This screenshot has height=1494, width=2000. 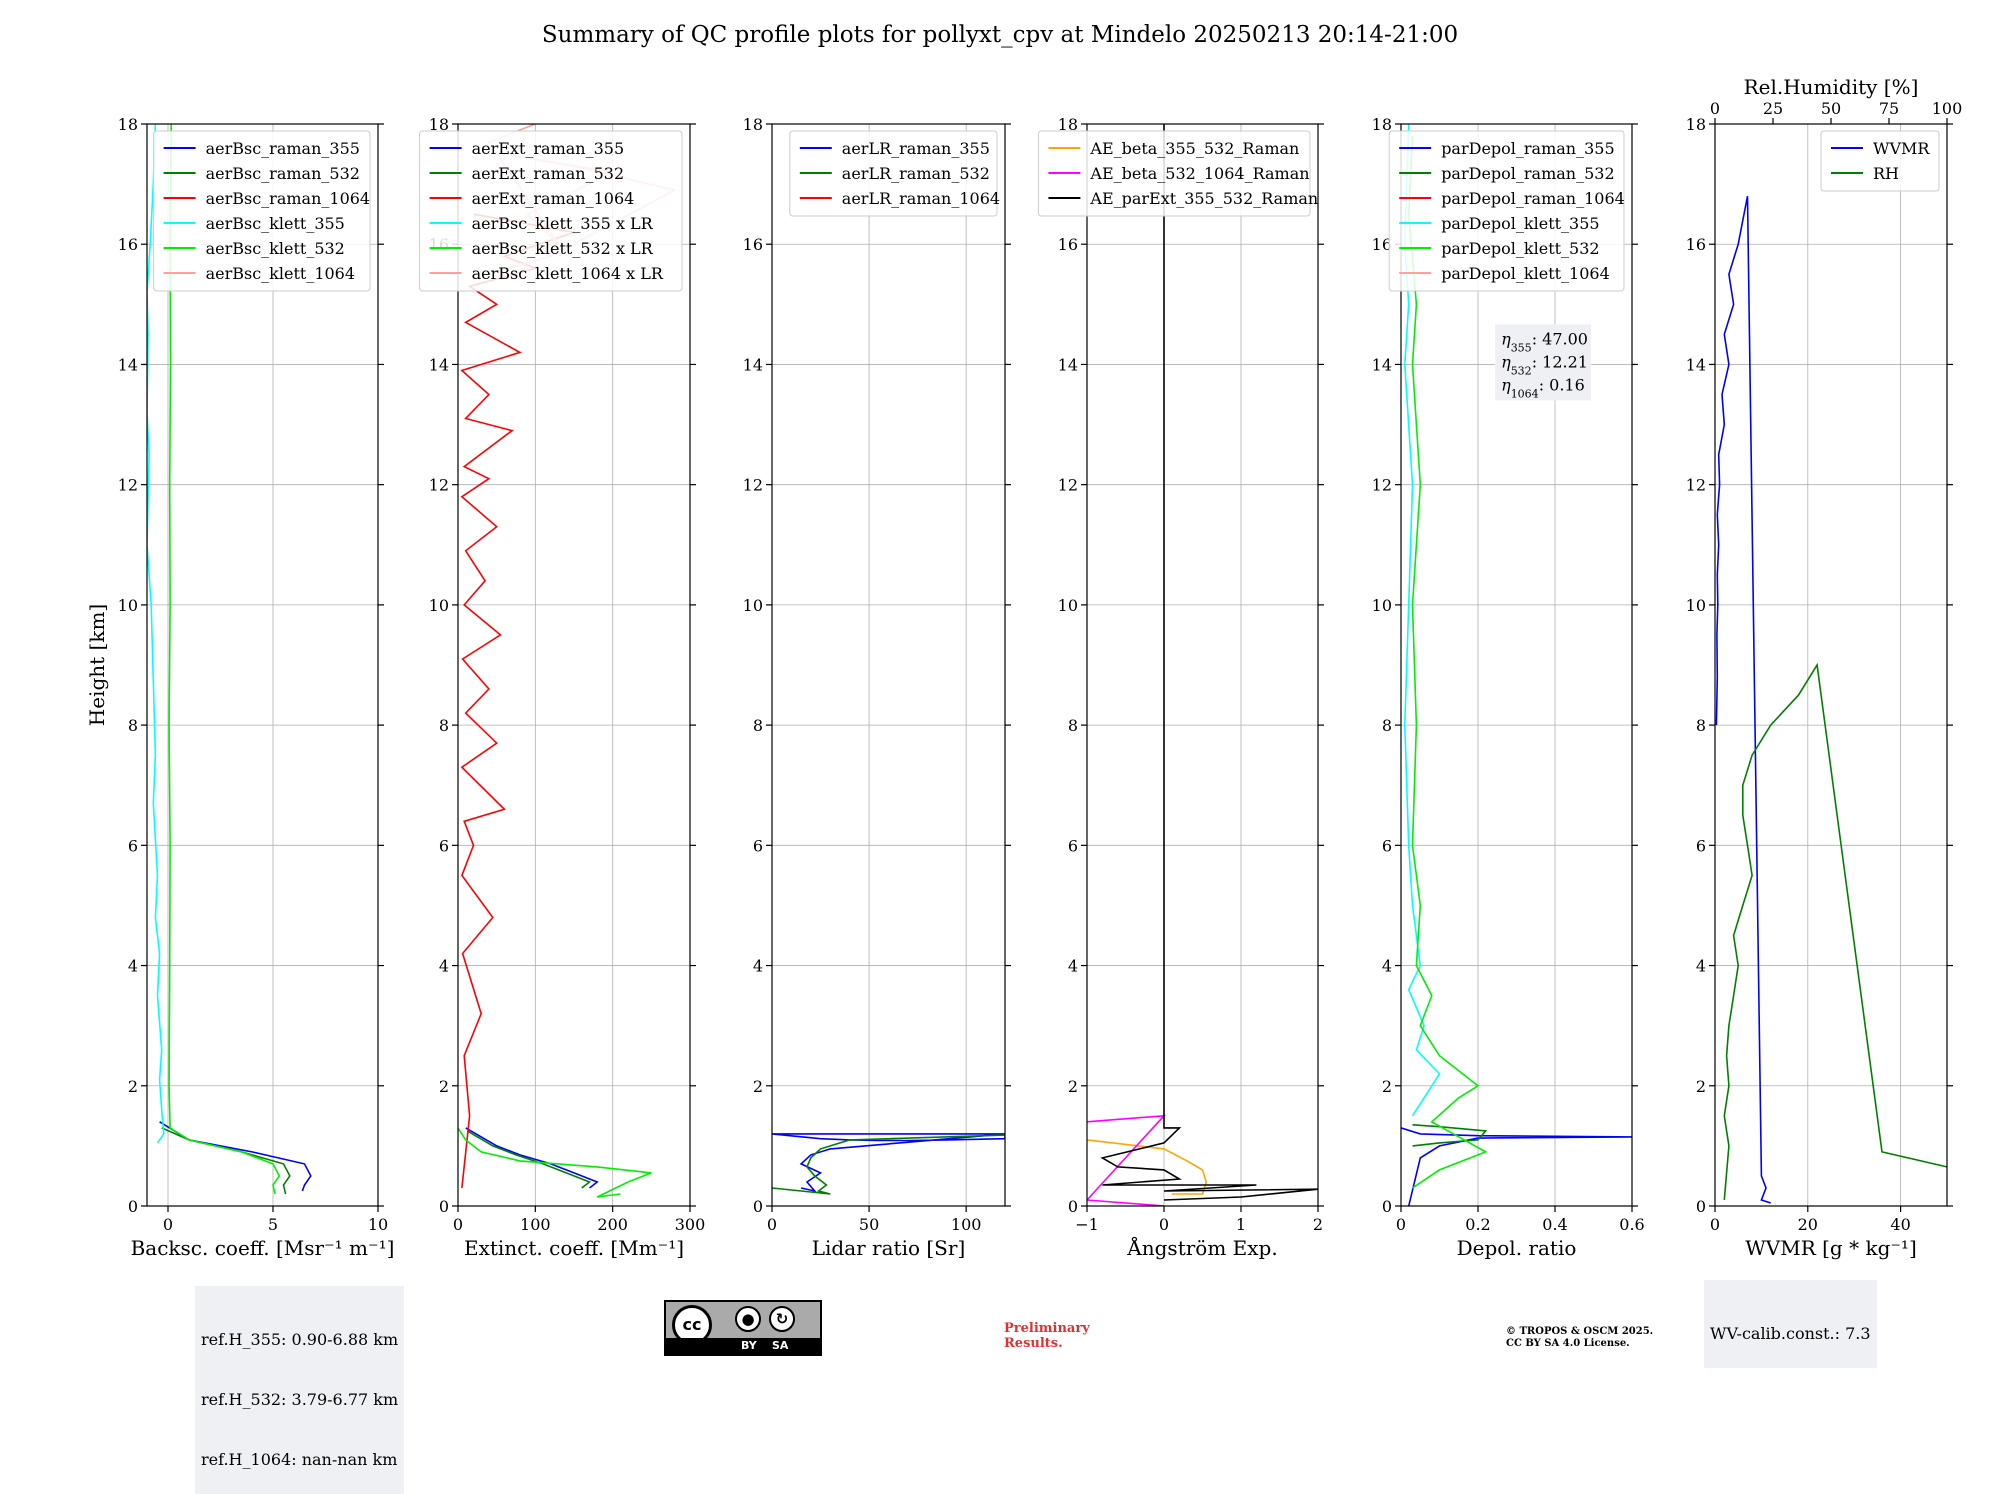 I want to click on x-tick-label: 100, so click(x=535, y=1224).